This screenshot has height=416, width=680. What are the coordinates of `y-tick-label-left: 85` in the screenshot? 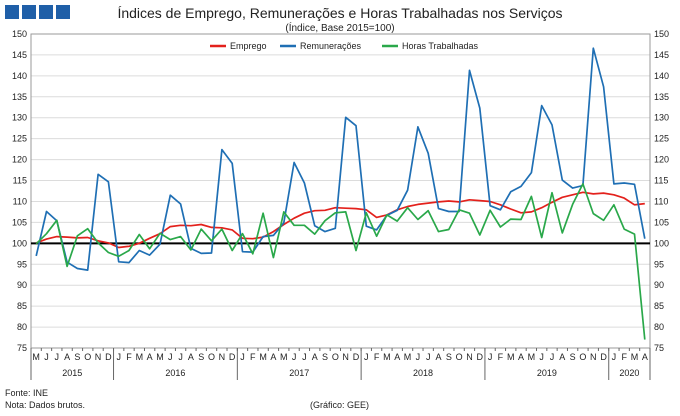 It's located at (22, 306).